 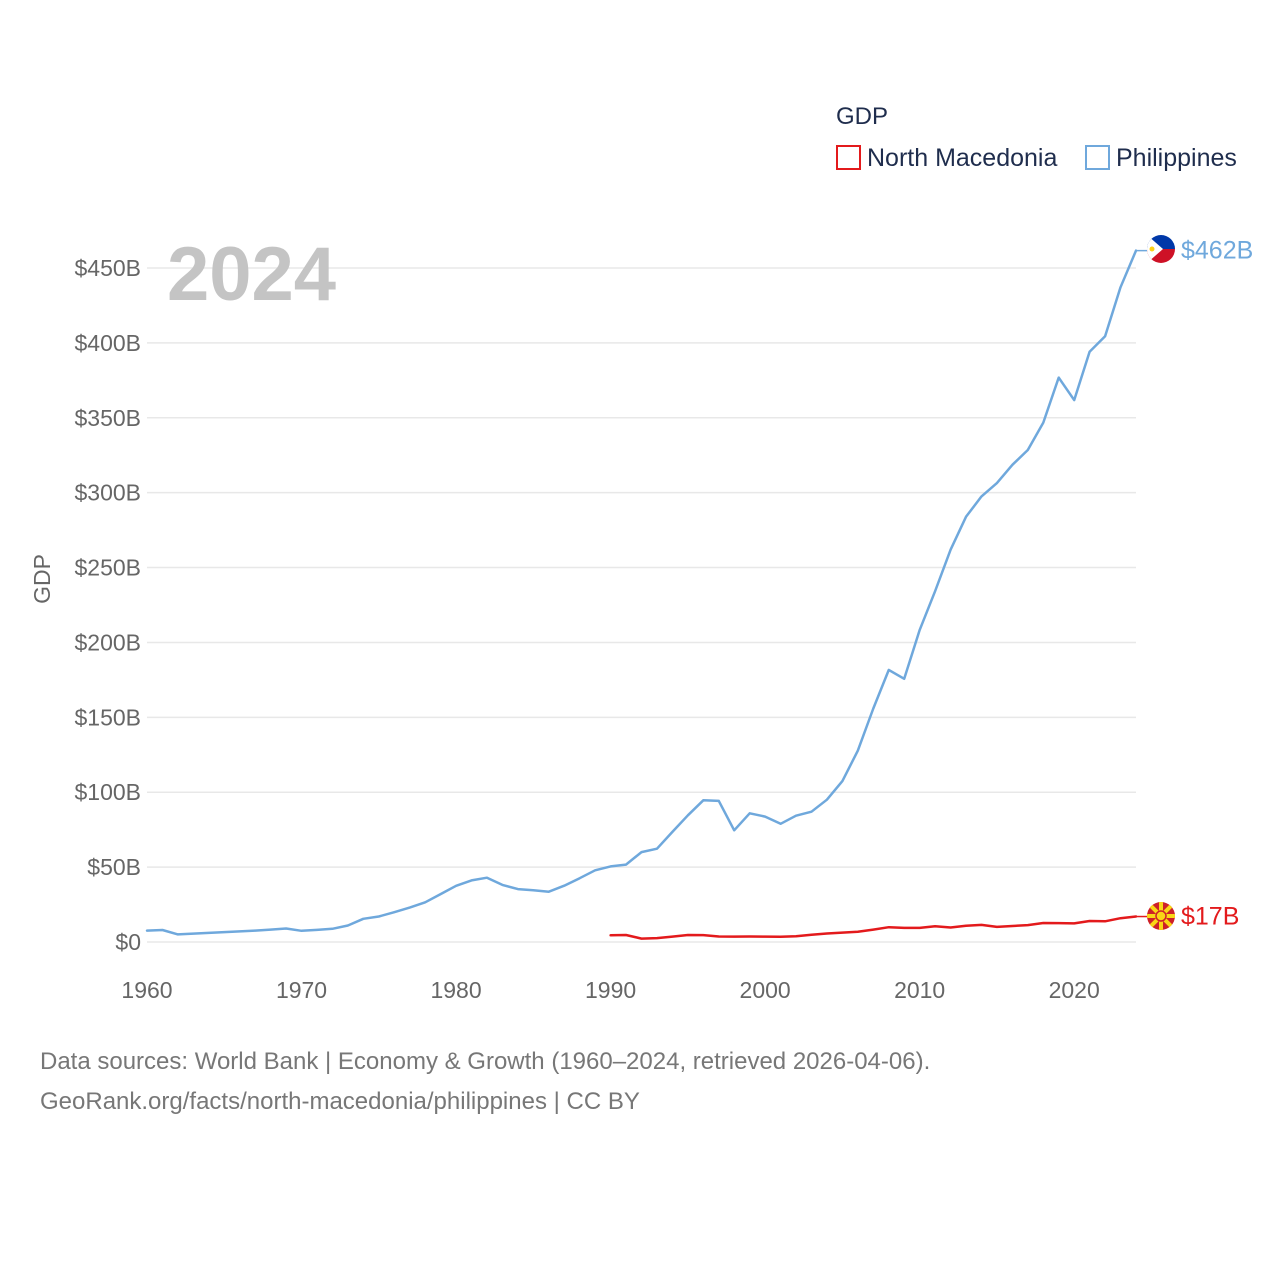 What do you see at coordinates (107, 268) in the screenshot?
I see `y-tick-label: $450B` at bounding box center [107, 268].